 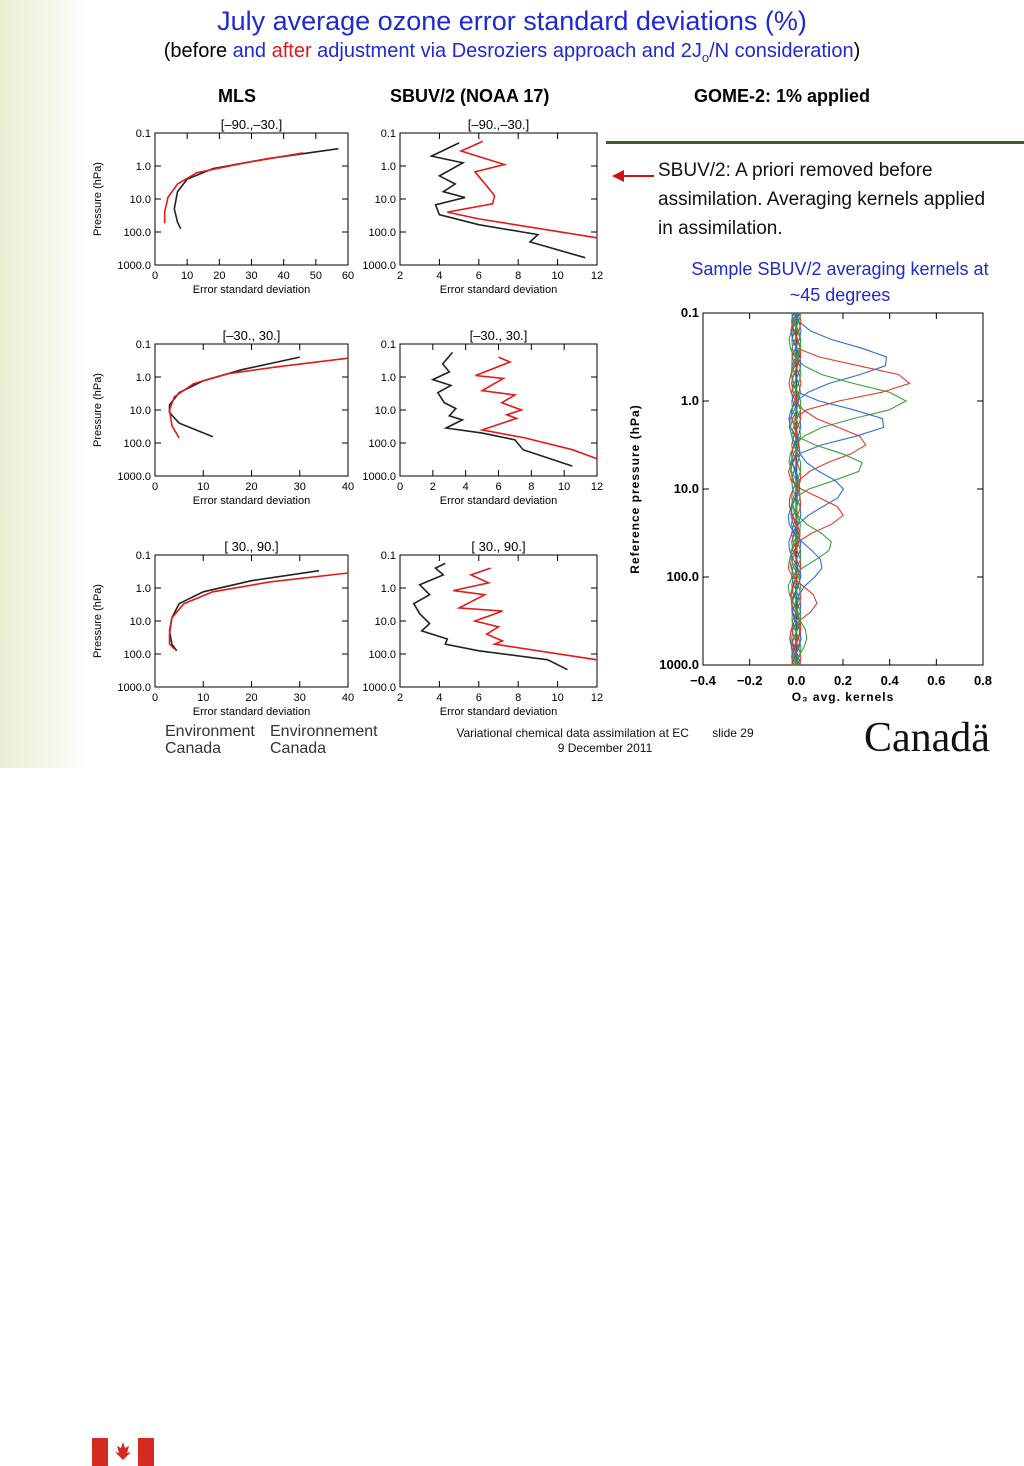 I want to click on column-header-sbuv: SBUV/2 (NOAA 17), so click(x=470, y=96).